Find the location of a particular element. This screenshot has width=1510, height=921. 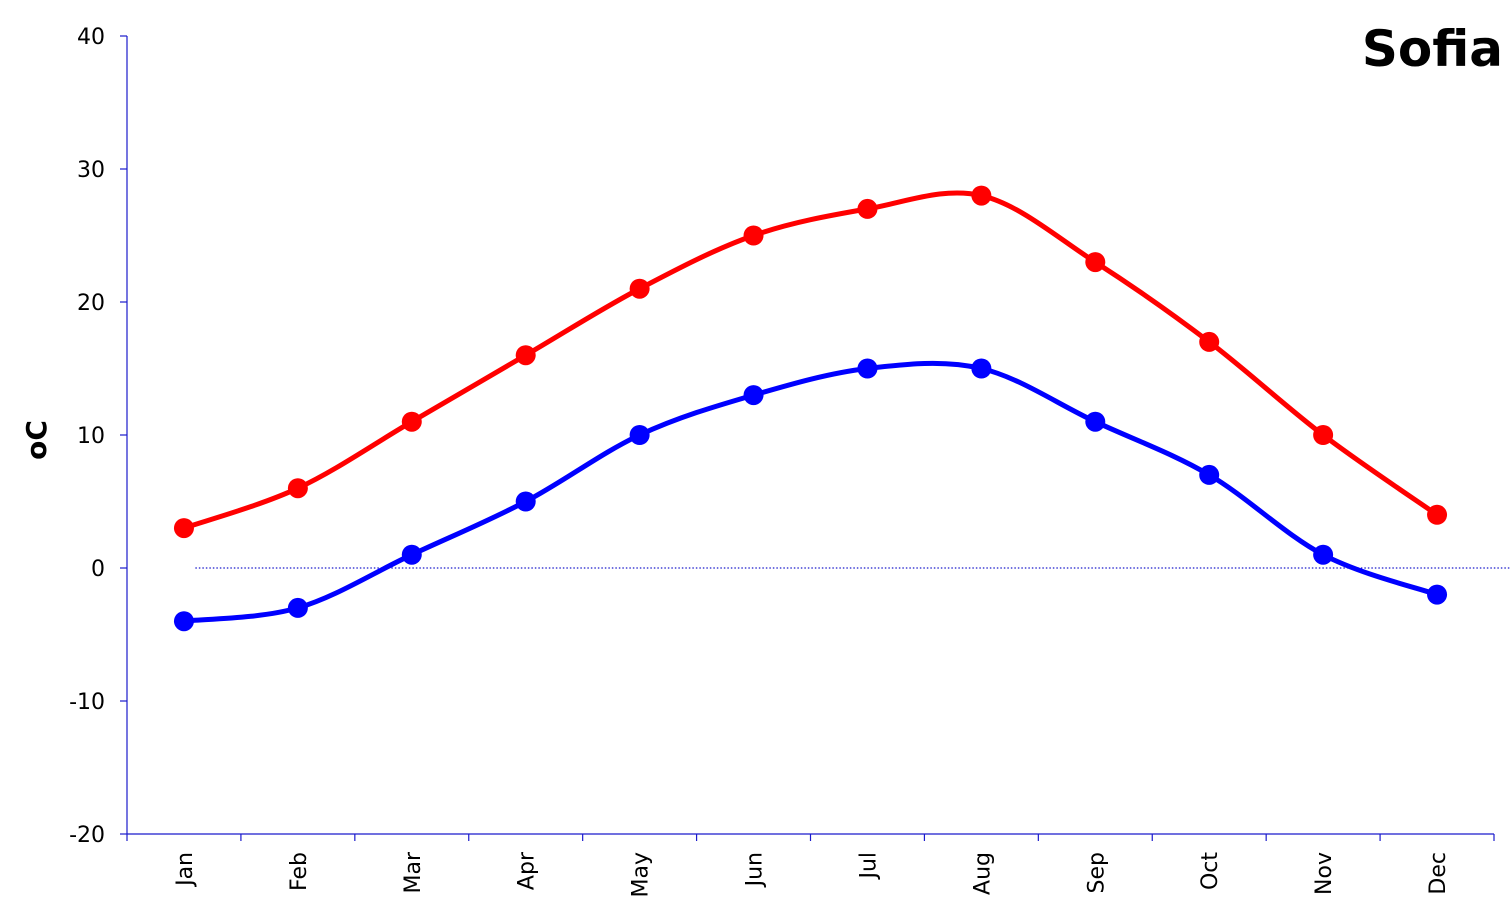

y-tick-label: 0 is located at coordinates (98, 569).